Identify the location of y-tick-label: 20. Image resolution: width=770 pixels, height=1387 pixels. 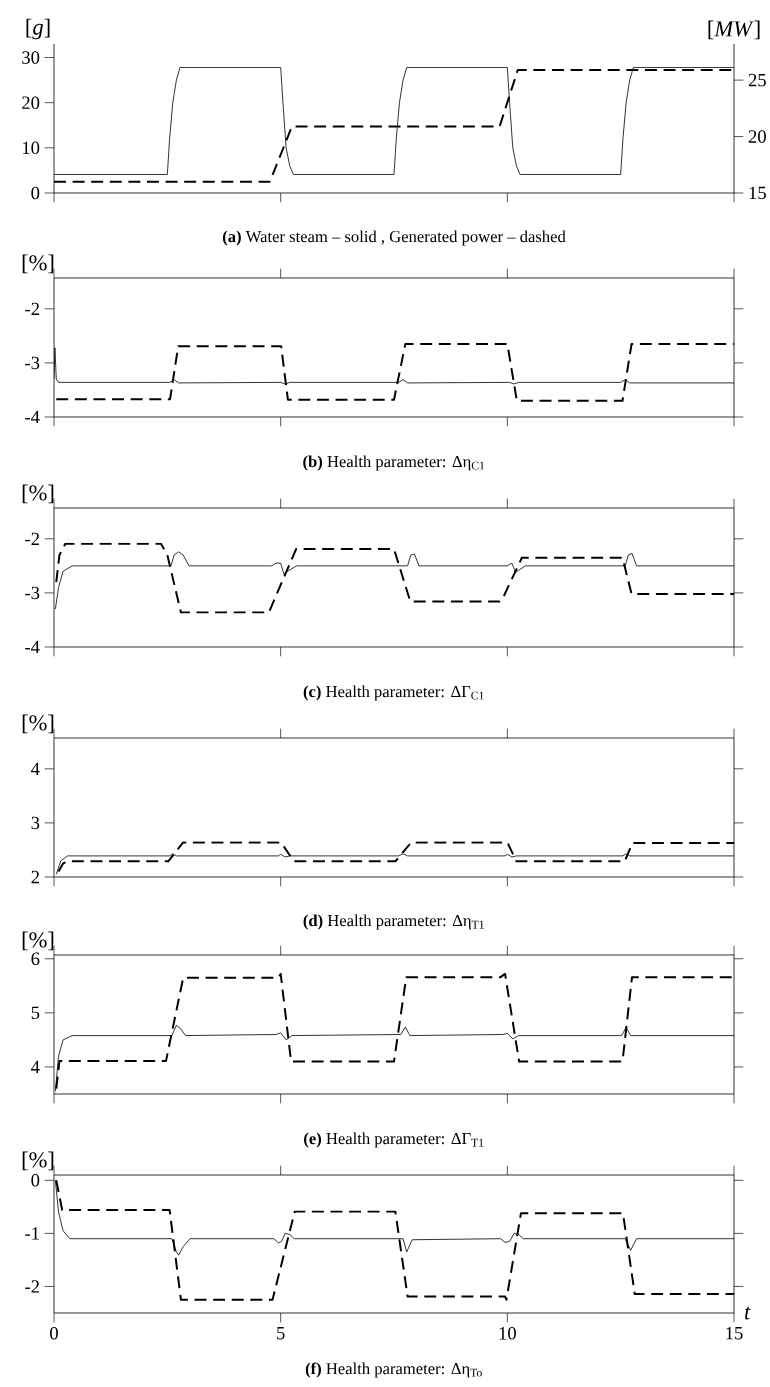
(31, 102).